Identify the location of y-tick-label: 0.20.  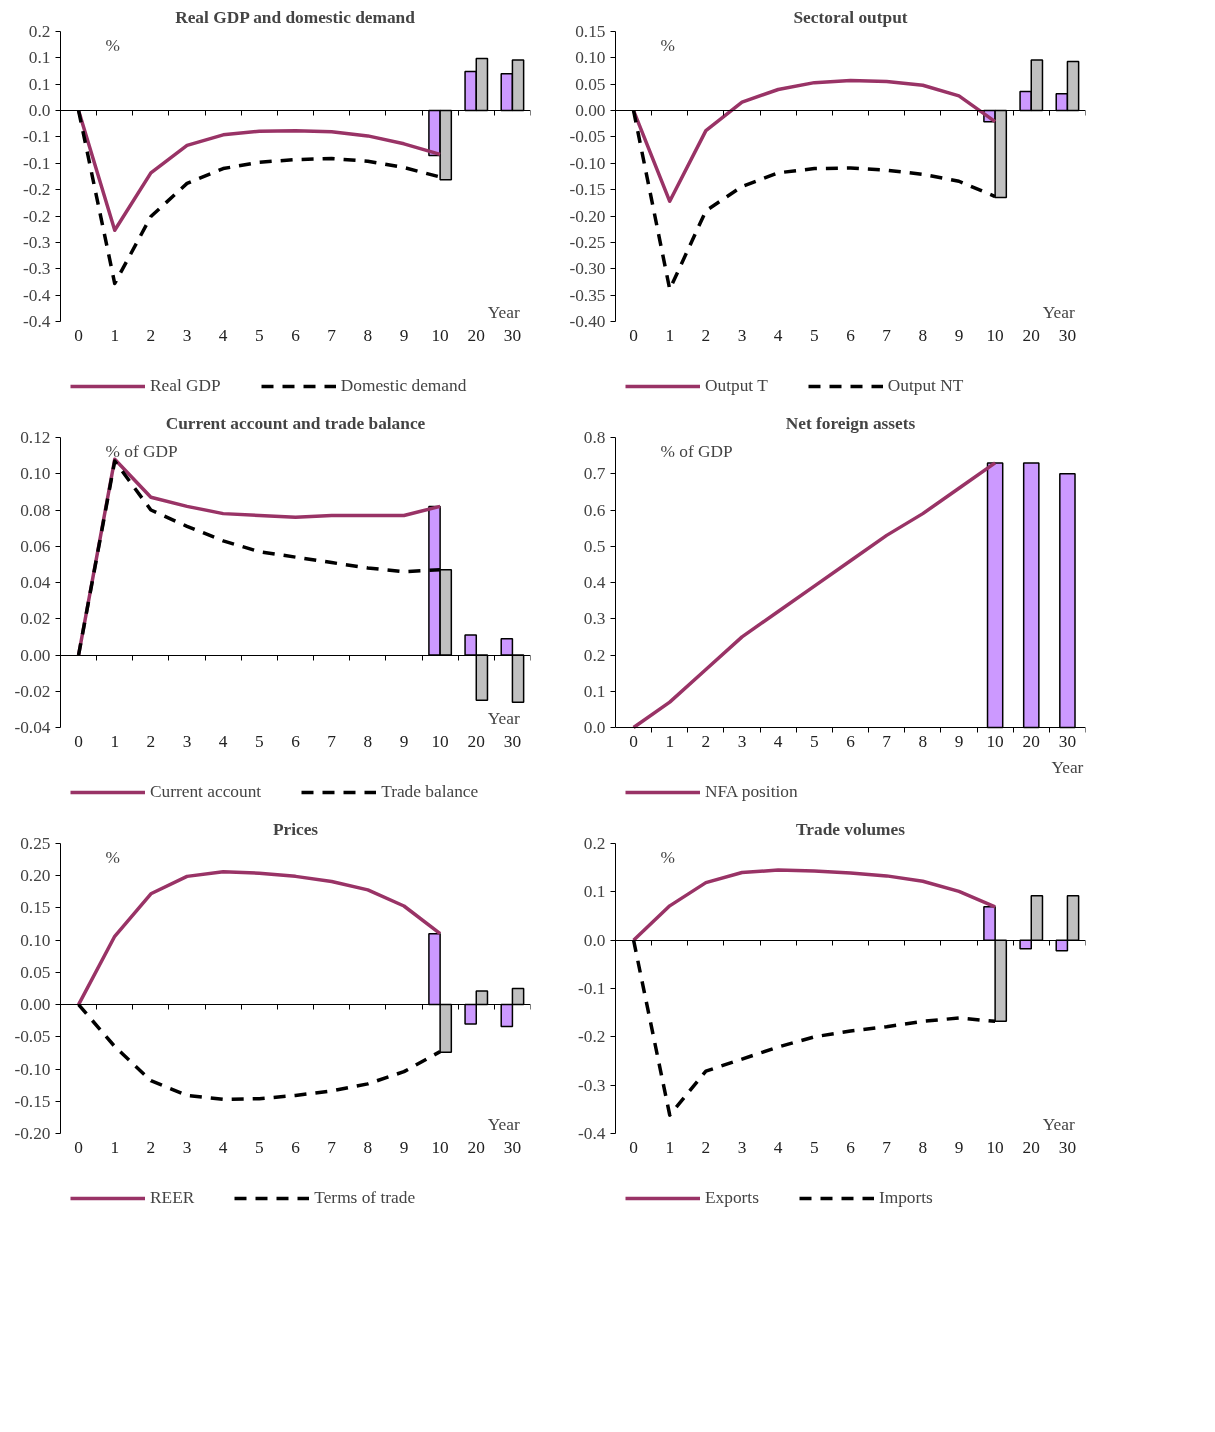
(35, 876).